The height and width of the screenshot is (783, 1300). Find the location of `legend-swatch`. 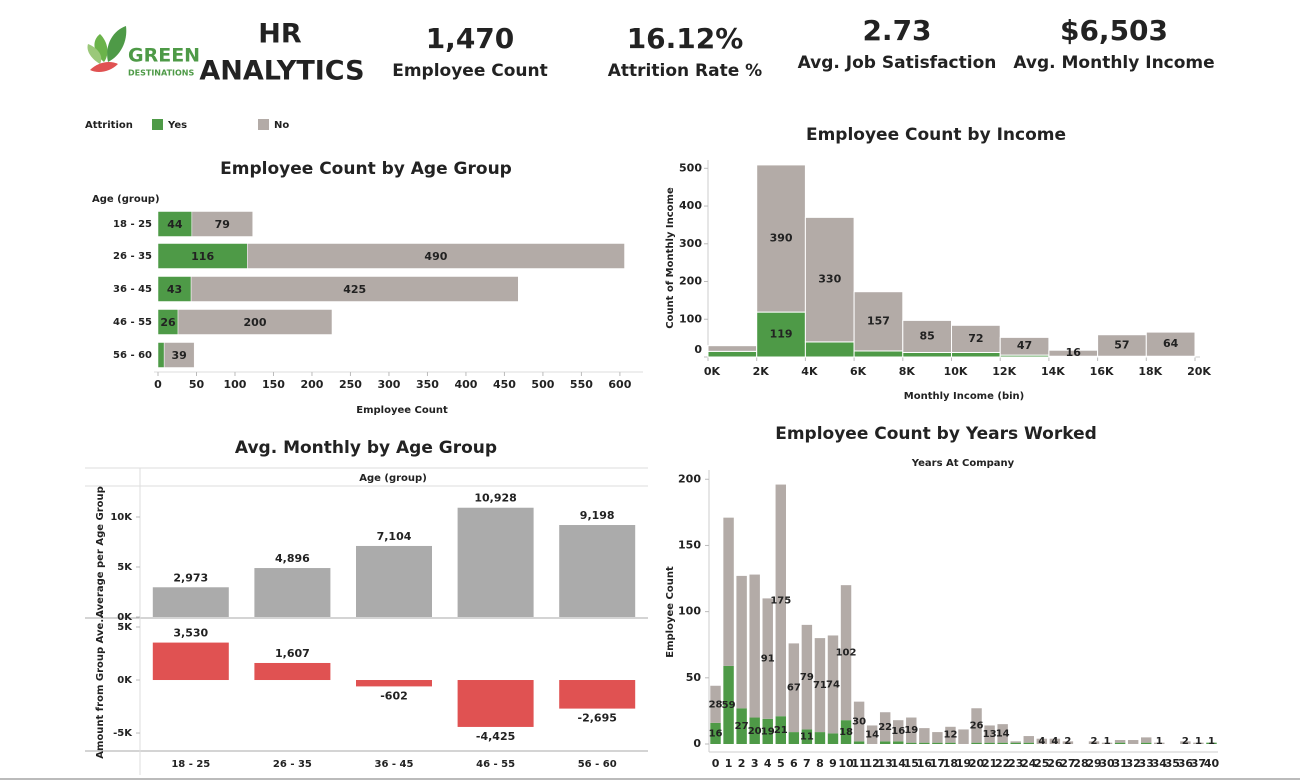

legend-swatch is located at coordinates (157, 124).